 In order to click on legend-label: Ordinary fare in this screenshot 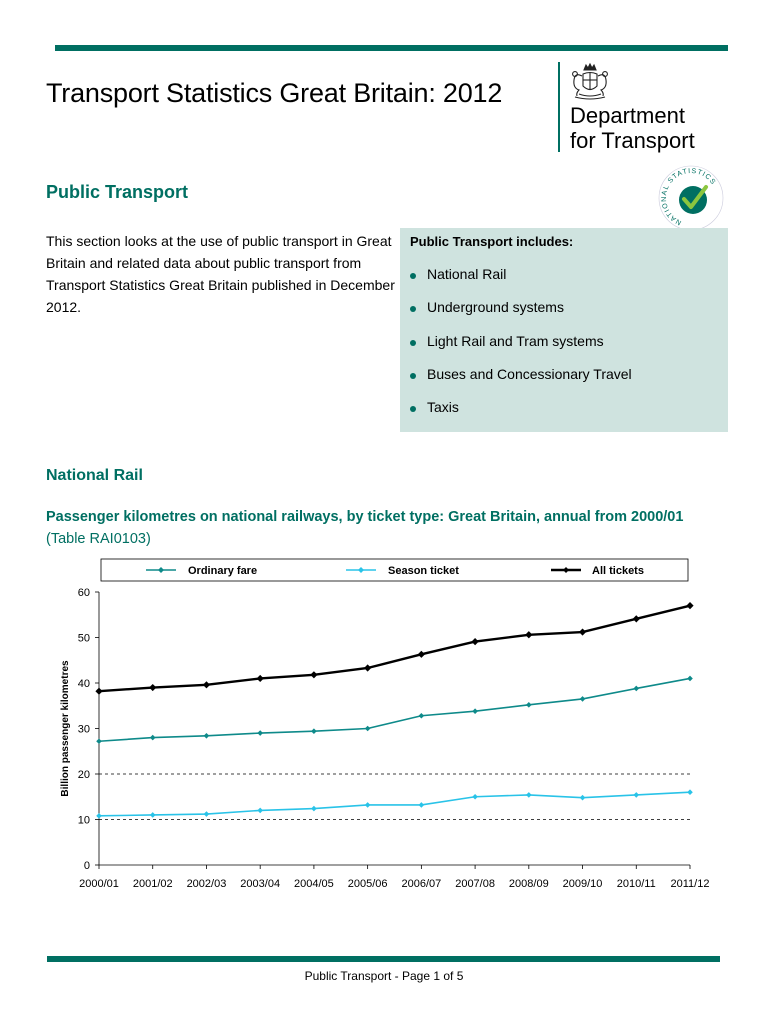, I will do `click(222, 571)`.